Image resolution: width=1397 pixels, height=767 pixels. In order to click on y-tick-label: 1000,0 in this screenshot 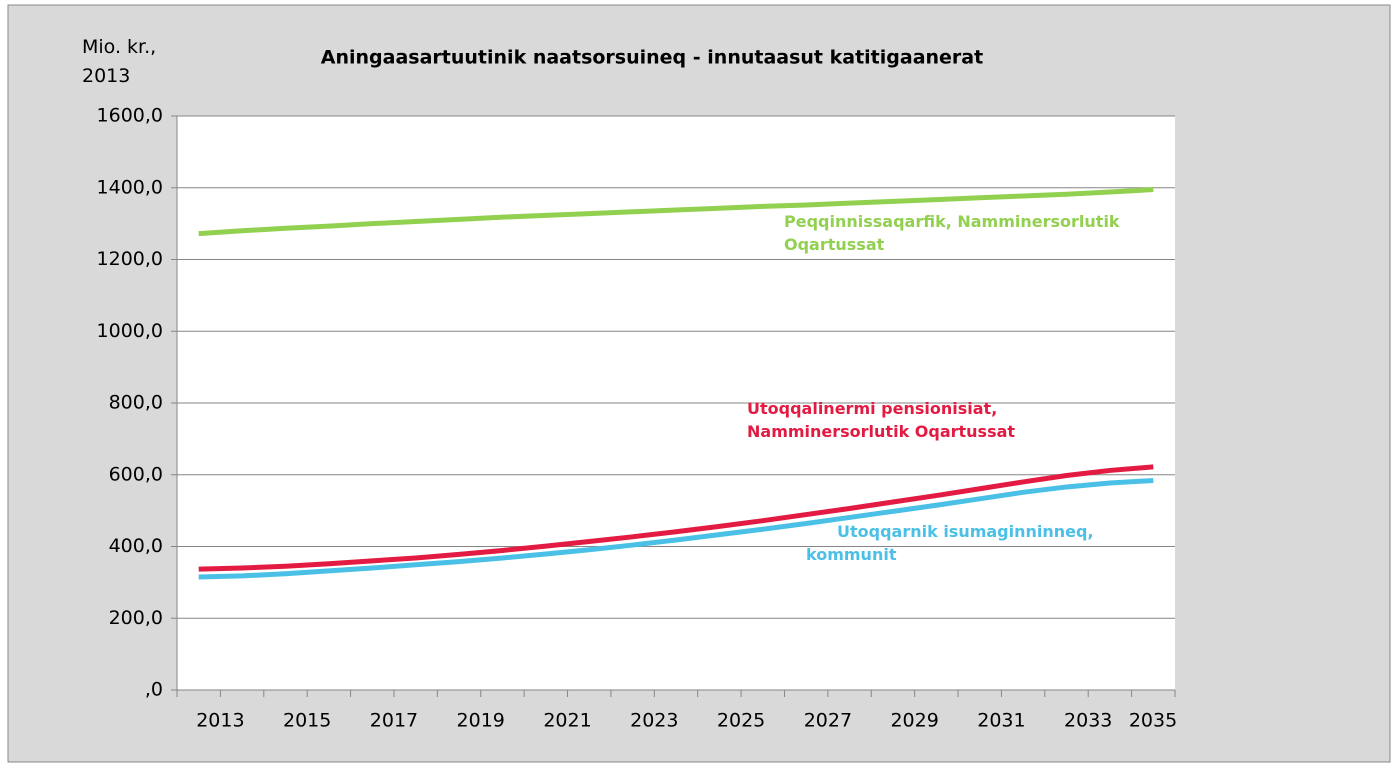, I will do `click(130, 331)`.